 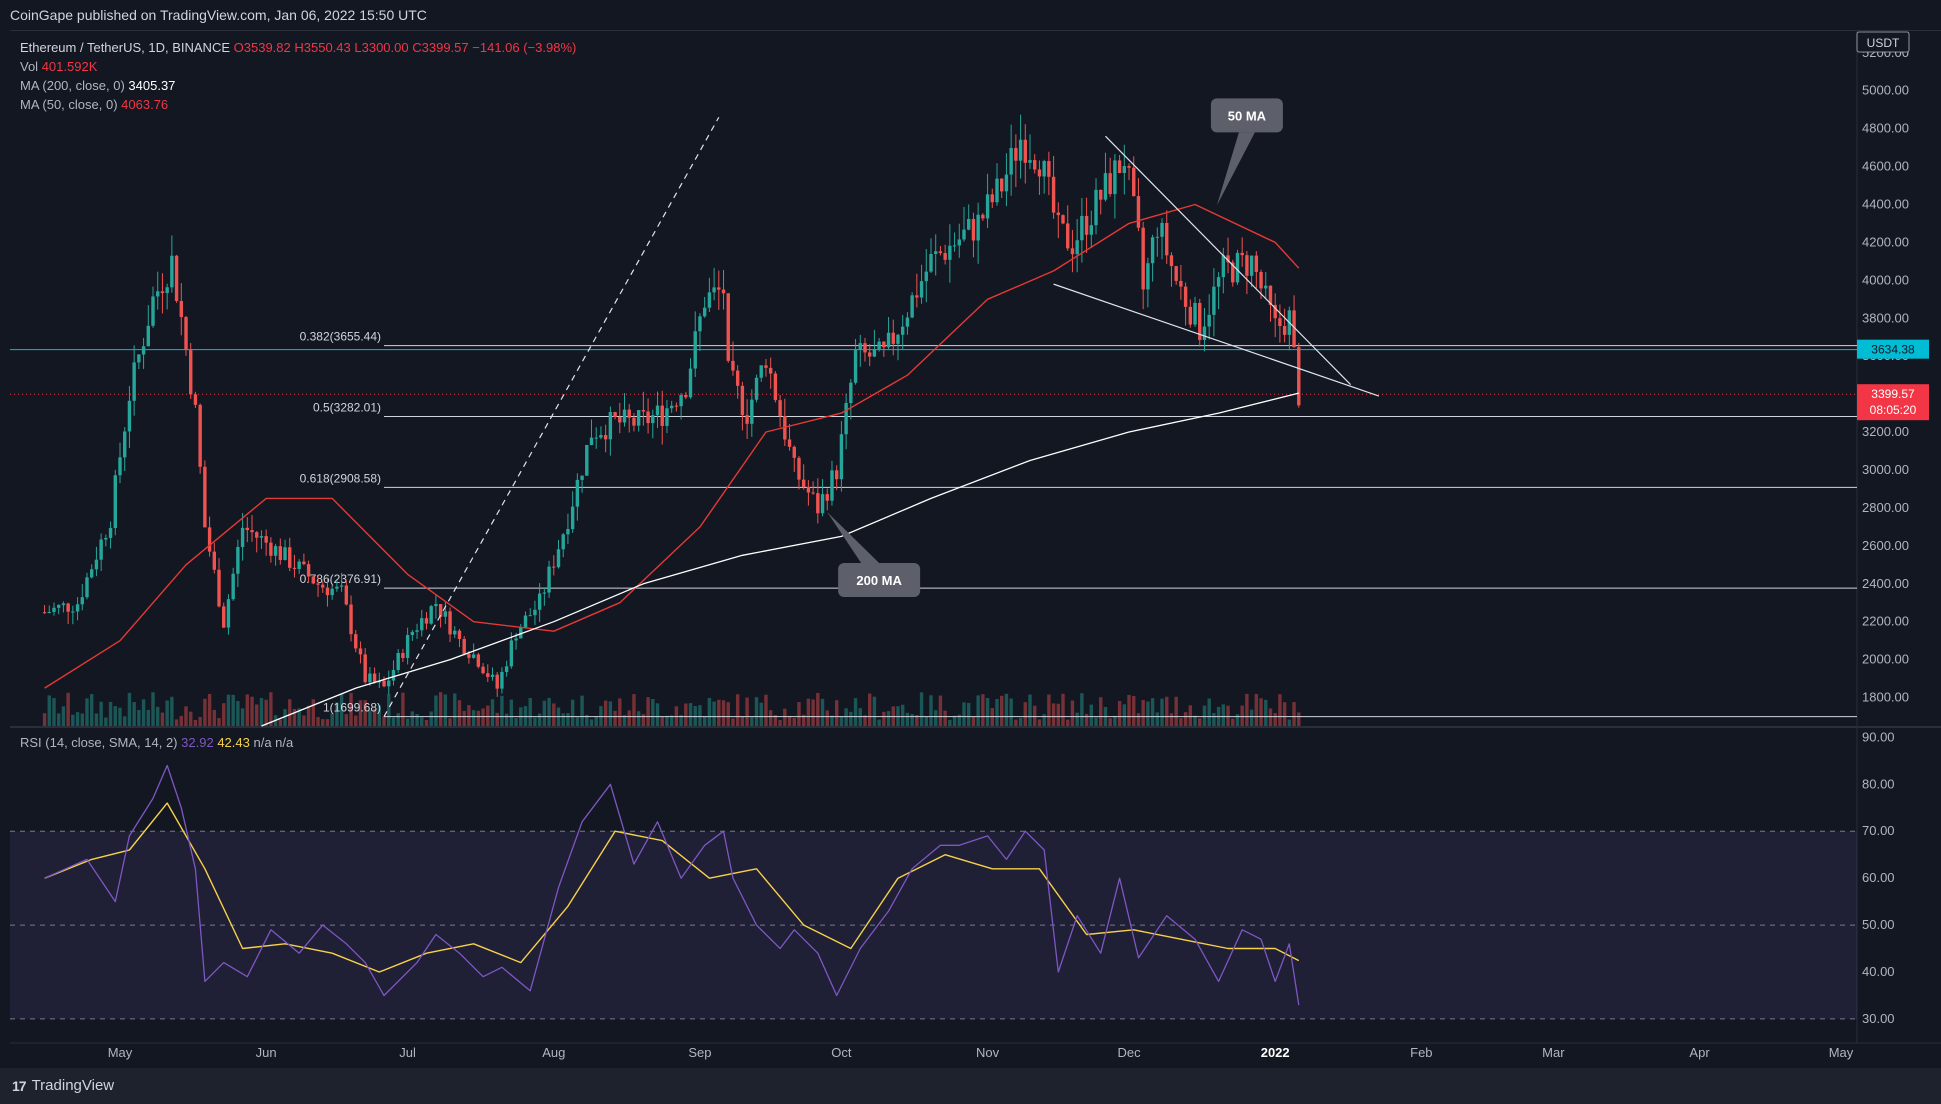 What do you see at coordinates (1246, 152) in the screenshot?
I see `ma50-callout: 50 MA` at bounding box center [1246, 152].